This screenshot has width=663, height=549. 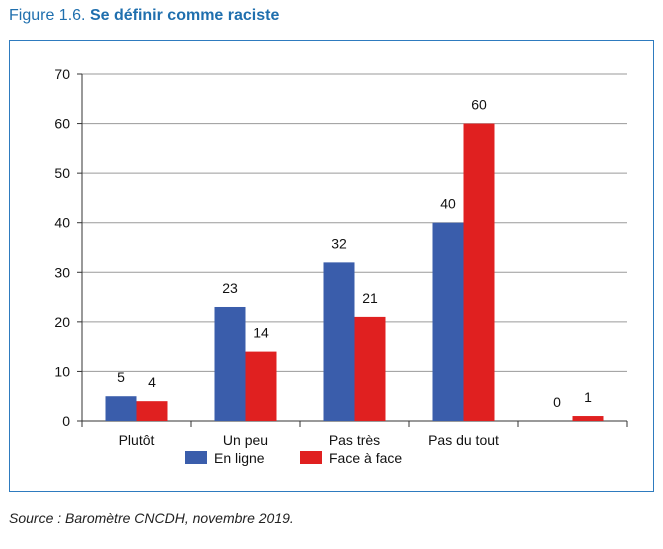 I want to click on y-tick-label: 20, so click(x=62, y=322).